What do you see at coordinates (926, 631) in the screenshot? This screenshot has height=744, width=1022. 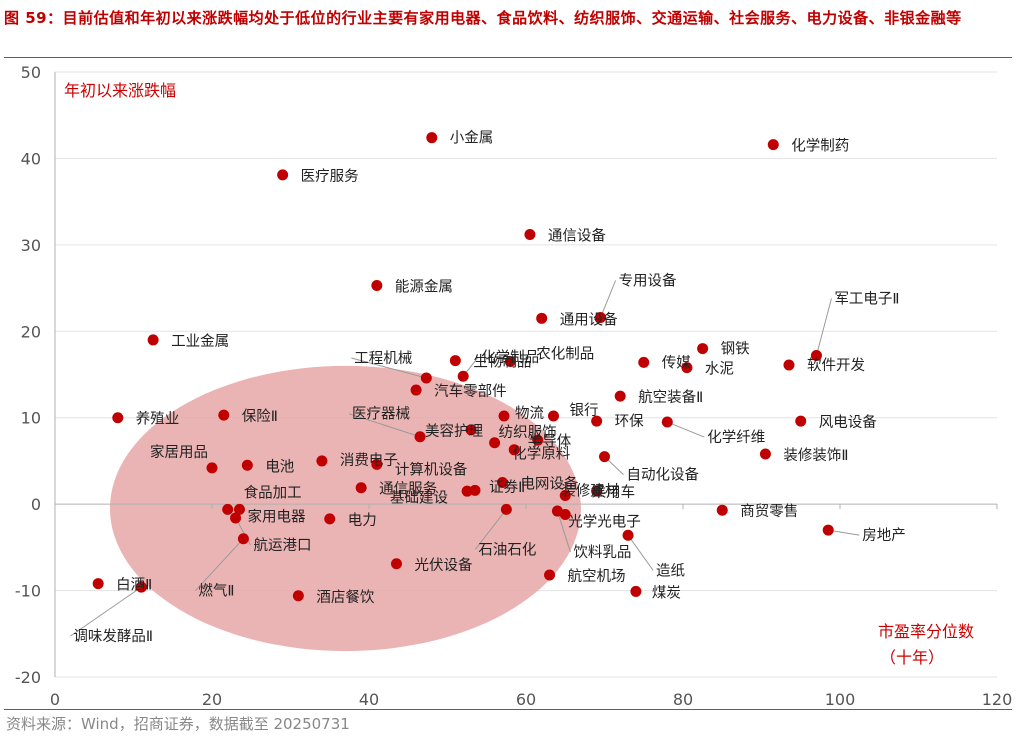 I see `x-axis-label-line1: 市盈率分位数` at bounding box center [926, 631].